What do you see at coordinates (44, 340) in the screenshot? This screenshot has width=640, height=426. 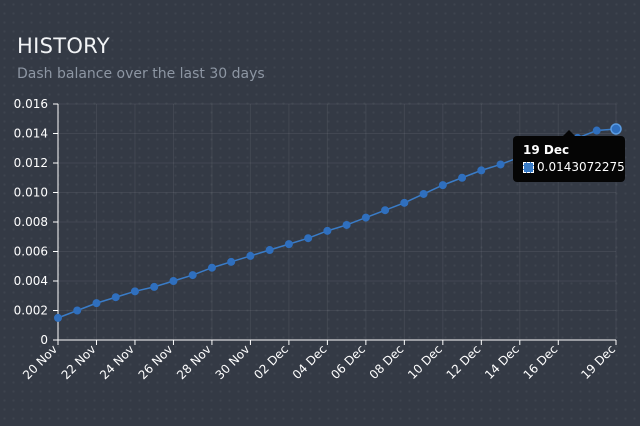 I see `y-tick-label: 0` at bounding box center [44, 340].